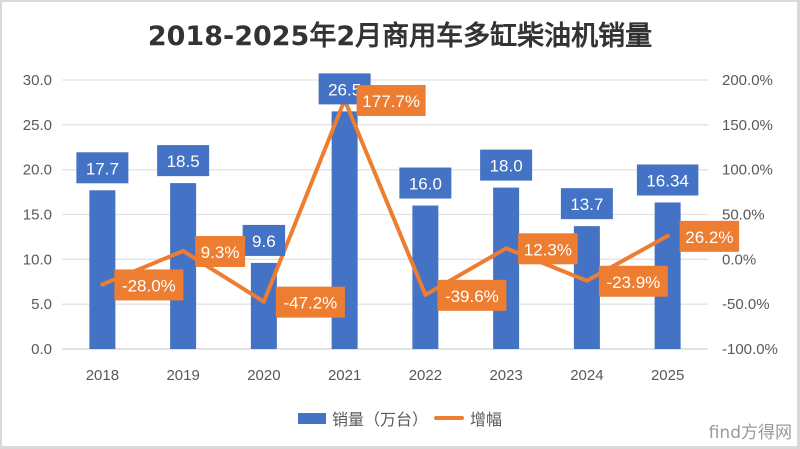 This screenshot has height=449, width=800. I want to click on line-data-label: -23.9%, so click(633, 282).